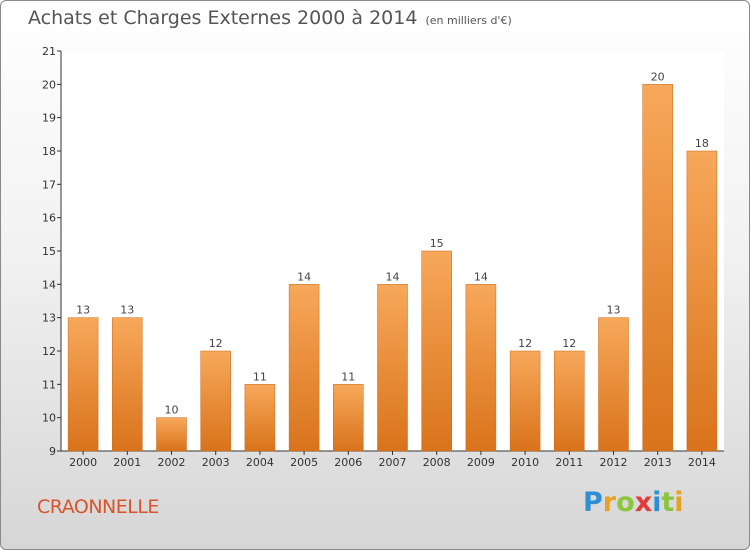 The width and height of the screenshot is (750, 550). I want to click on y-tick-label: 14, so click(49, 284).